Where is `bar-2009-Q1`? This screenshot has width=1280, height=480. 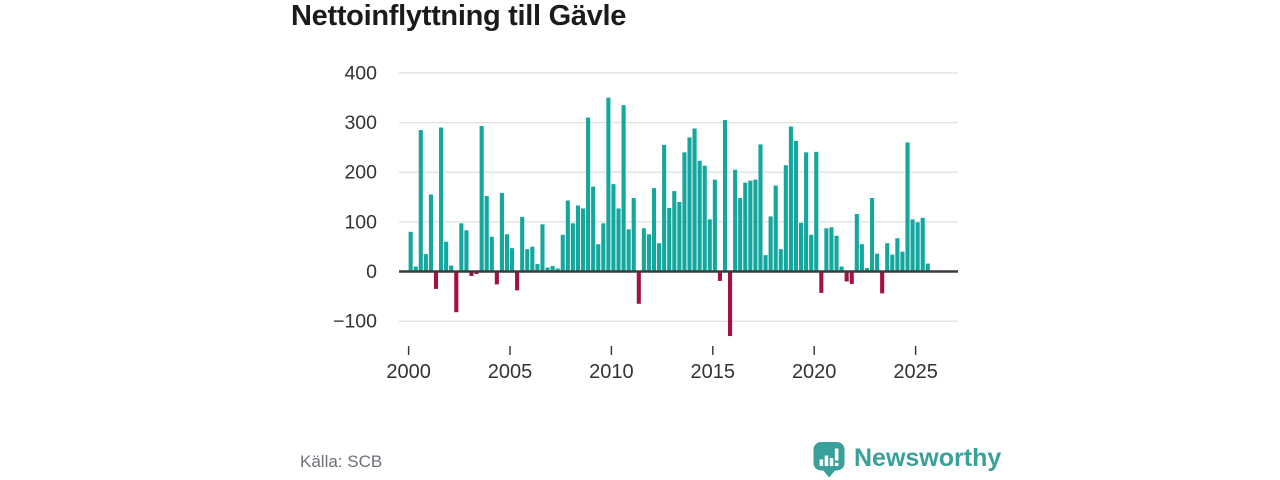 bar-2009-Q1 is located at coordinates (593, 229).